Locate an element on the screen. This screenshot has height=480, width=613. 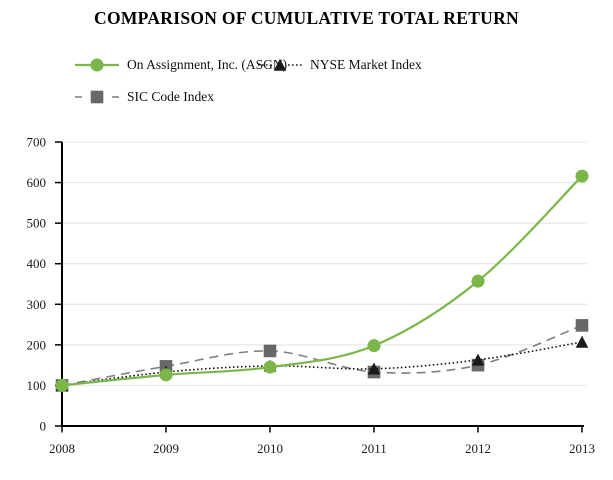
legend-label-asgn: On Assignment, Inc. (ASGN) is located at coordinates (207, 64).